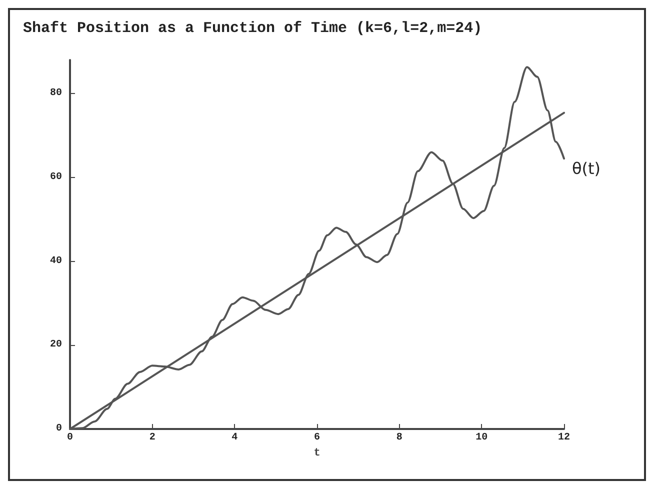 Image resolution: width=654 pixels, height=489 pixels. Describe the element at coordinates (317, 438) in the screenshot. I see `x-tick-label: 6` at that location.